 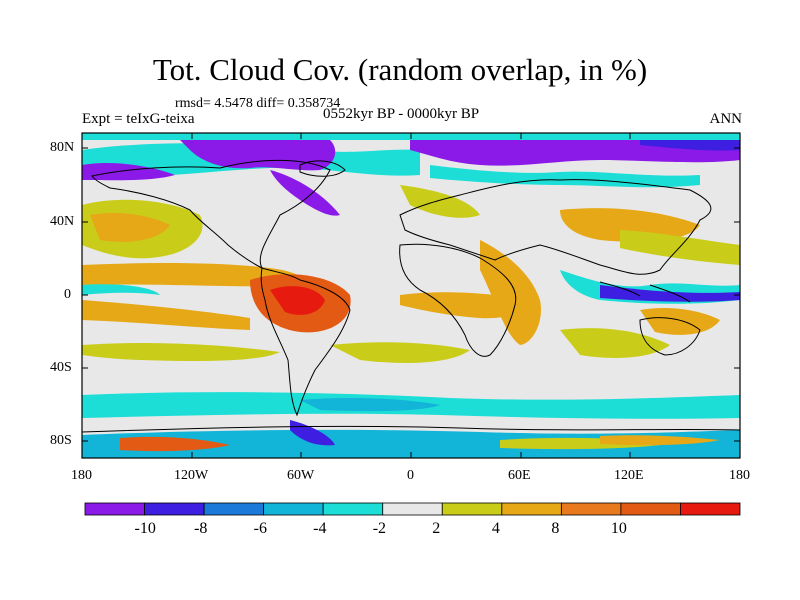 What do you see at coordinates (62, 147) in the screenshot?
I see `lat-tick-label: 80N` at bounding box center [62, 147].